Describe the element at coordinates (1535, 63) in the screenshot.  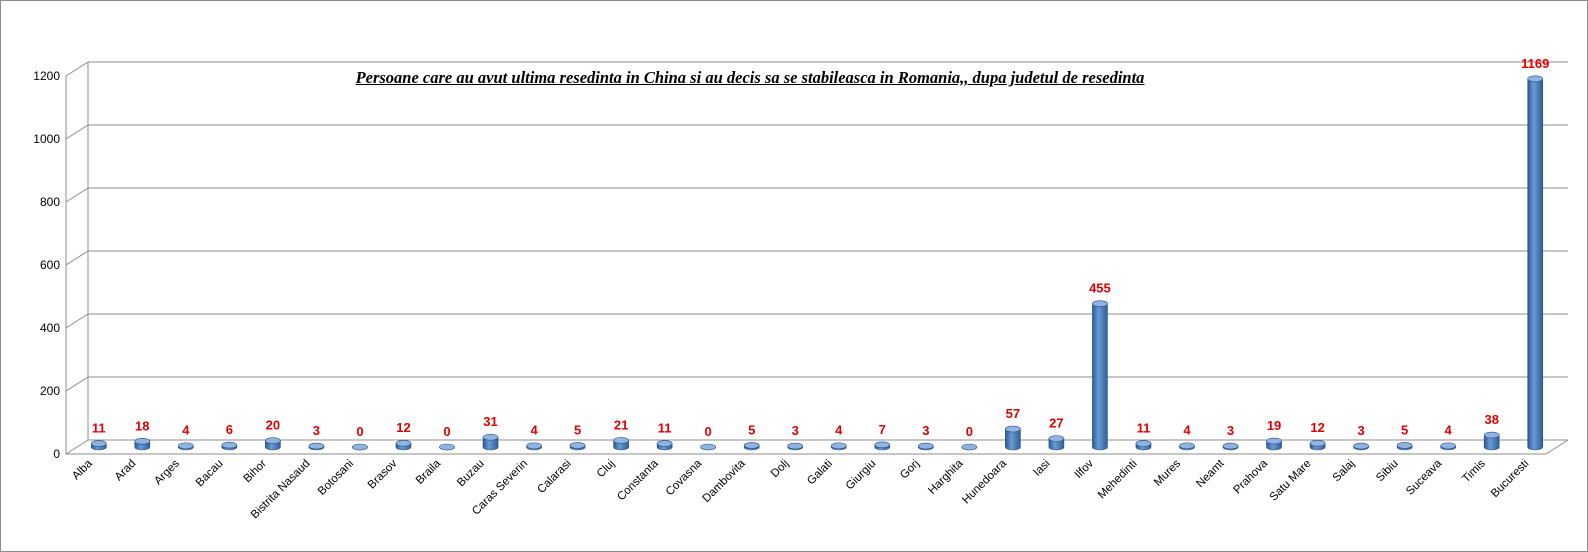
I see `data-label: 1169` at that location.